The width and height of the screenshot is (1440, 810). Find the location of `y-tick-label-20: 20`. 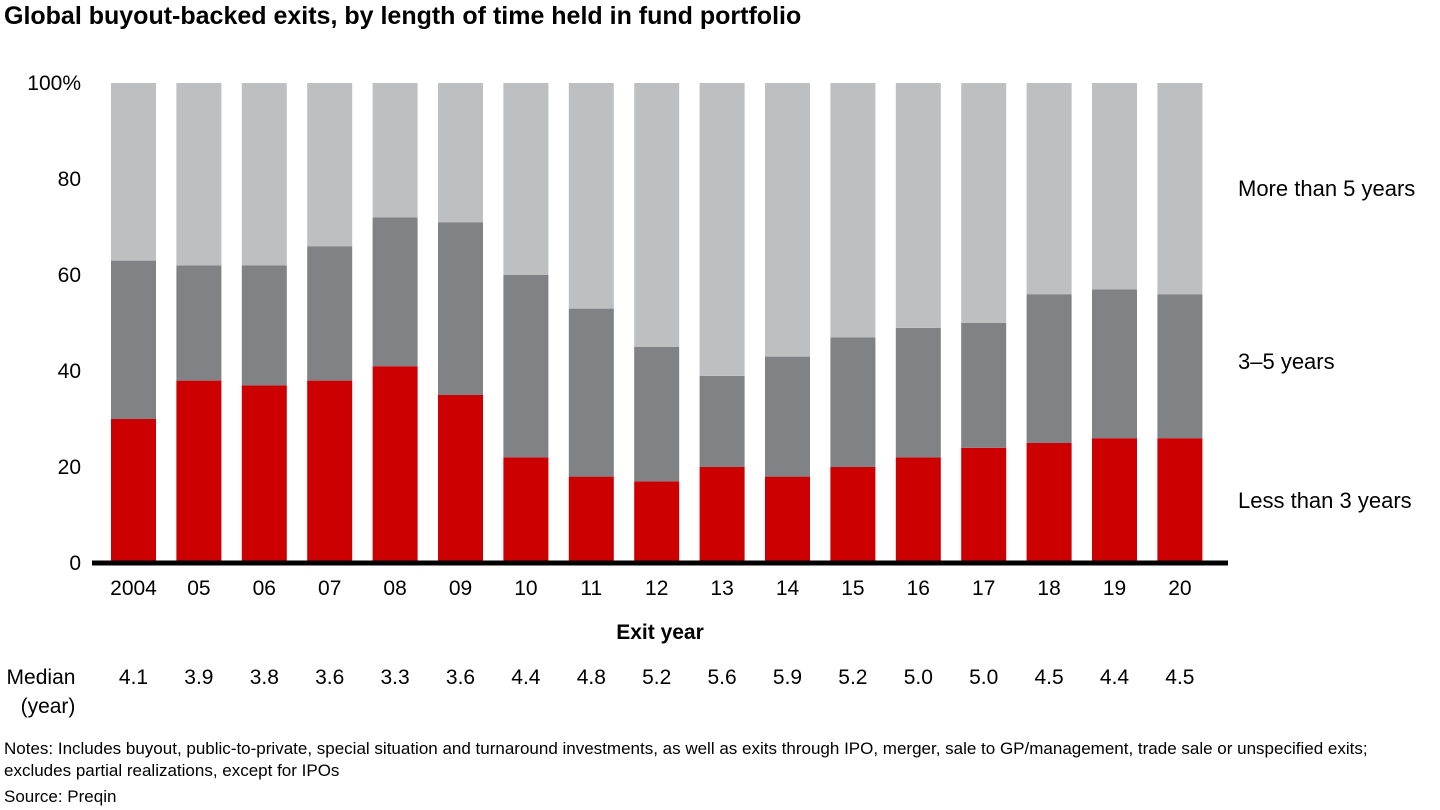

y-tick-label-20: 20 is located at coordinates (69, 467).